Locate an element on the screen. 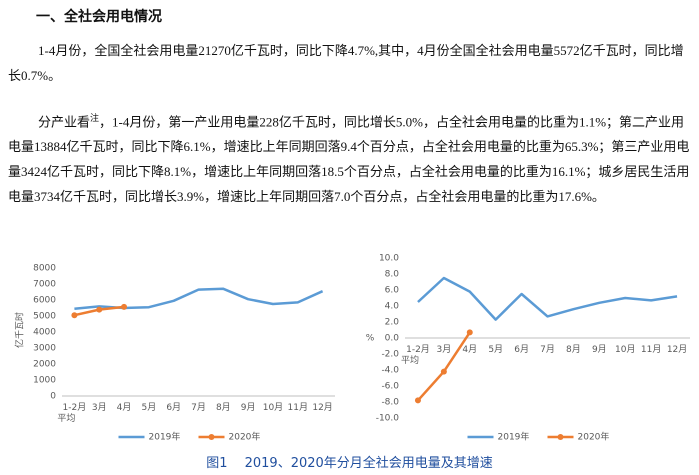  y-tick-label: 0 is located at coordinates (53, 397).